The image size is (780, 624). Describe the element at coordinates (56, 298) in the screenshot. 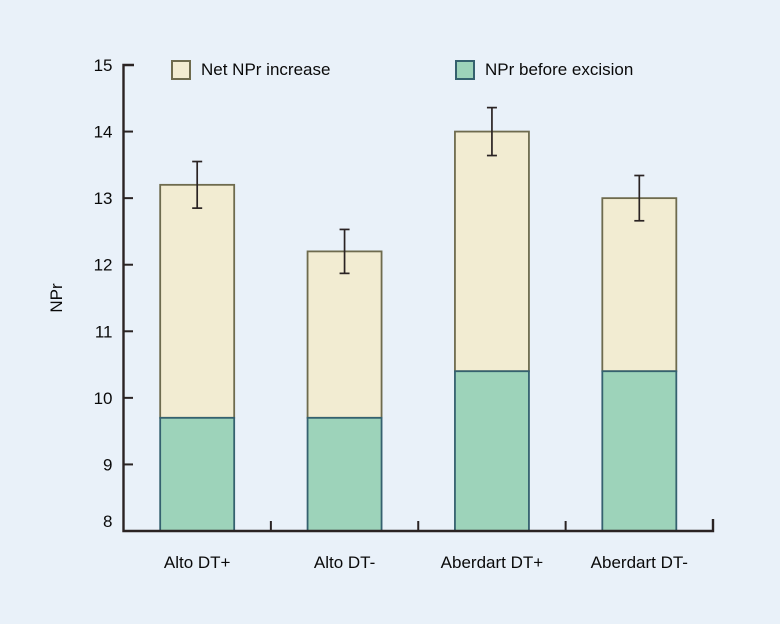

I see `y-axis-title: NPr` at that location.